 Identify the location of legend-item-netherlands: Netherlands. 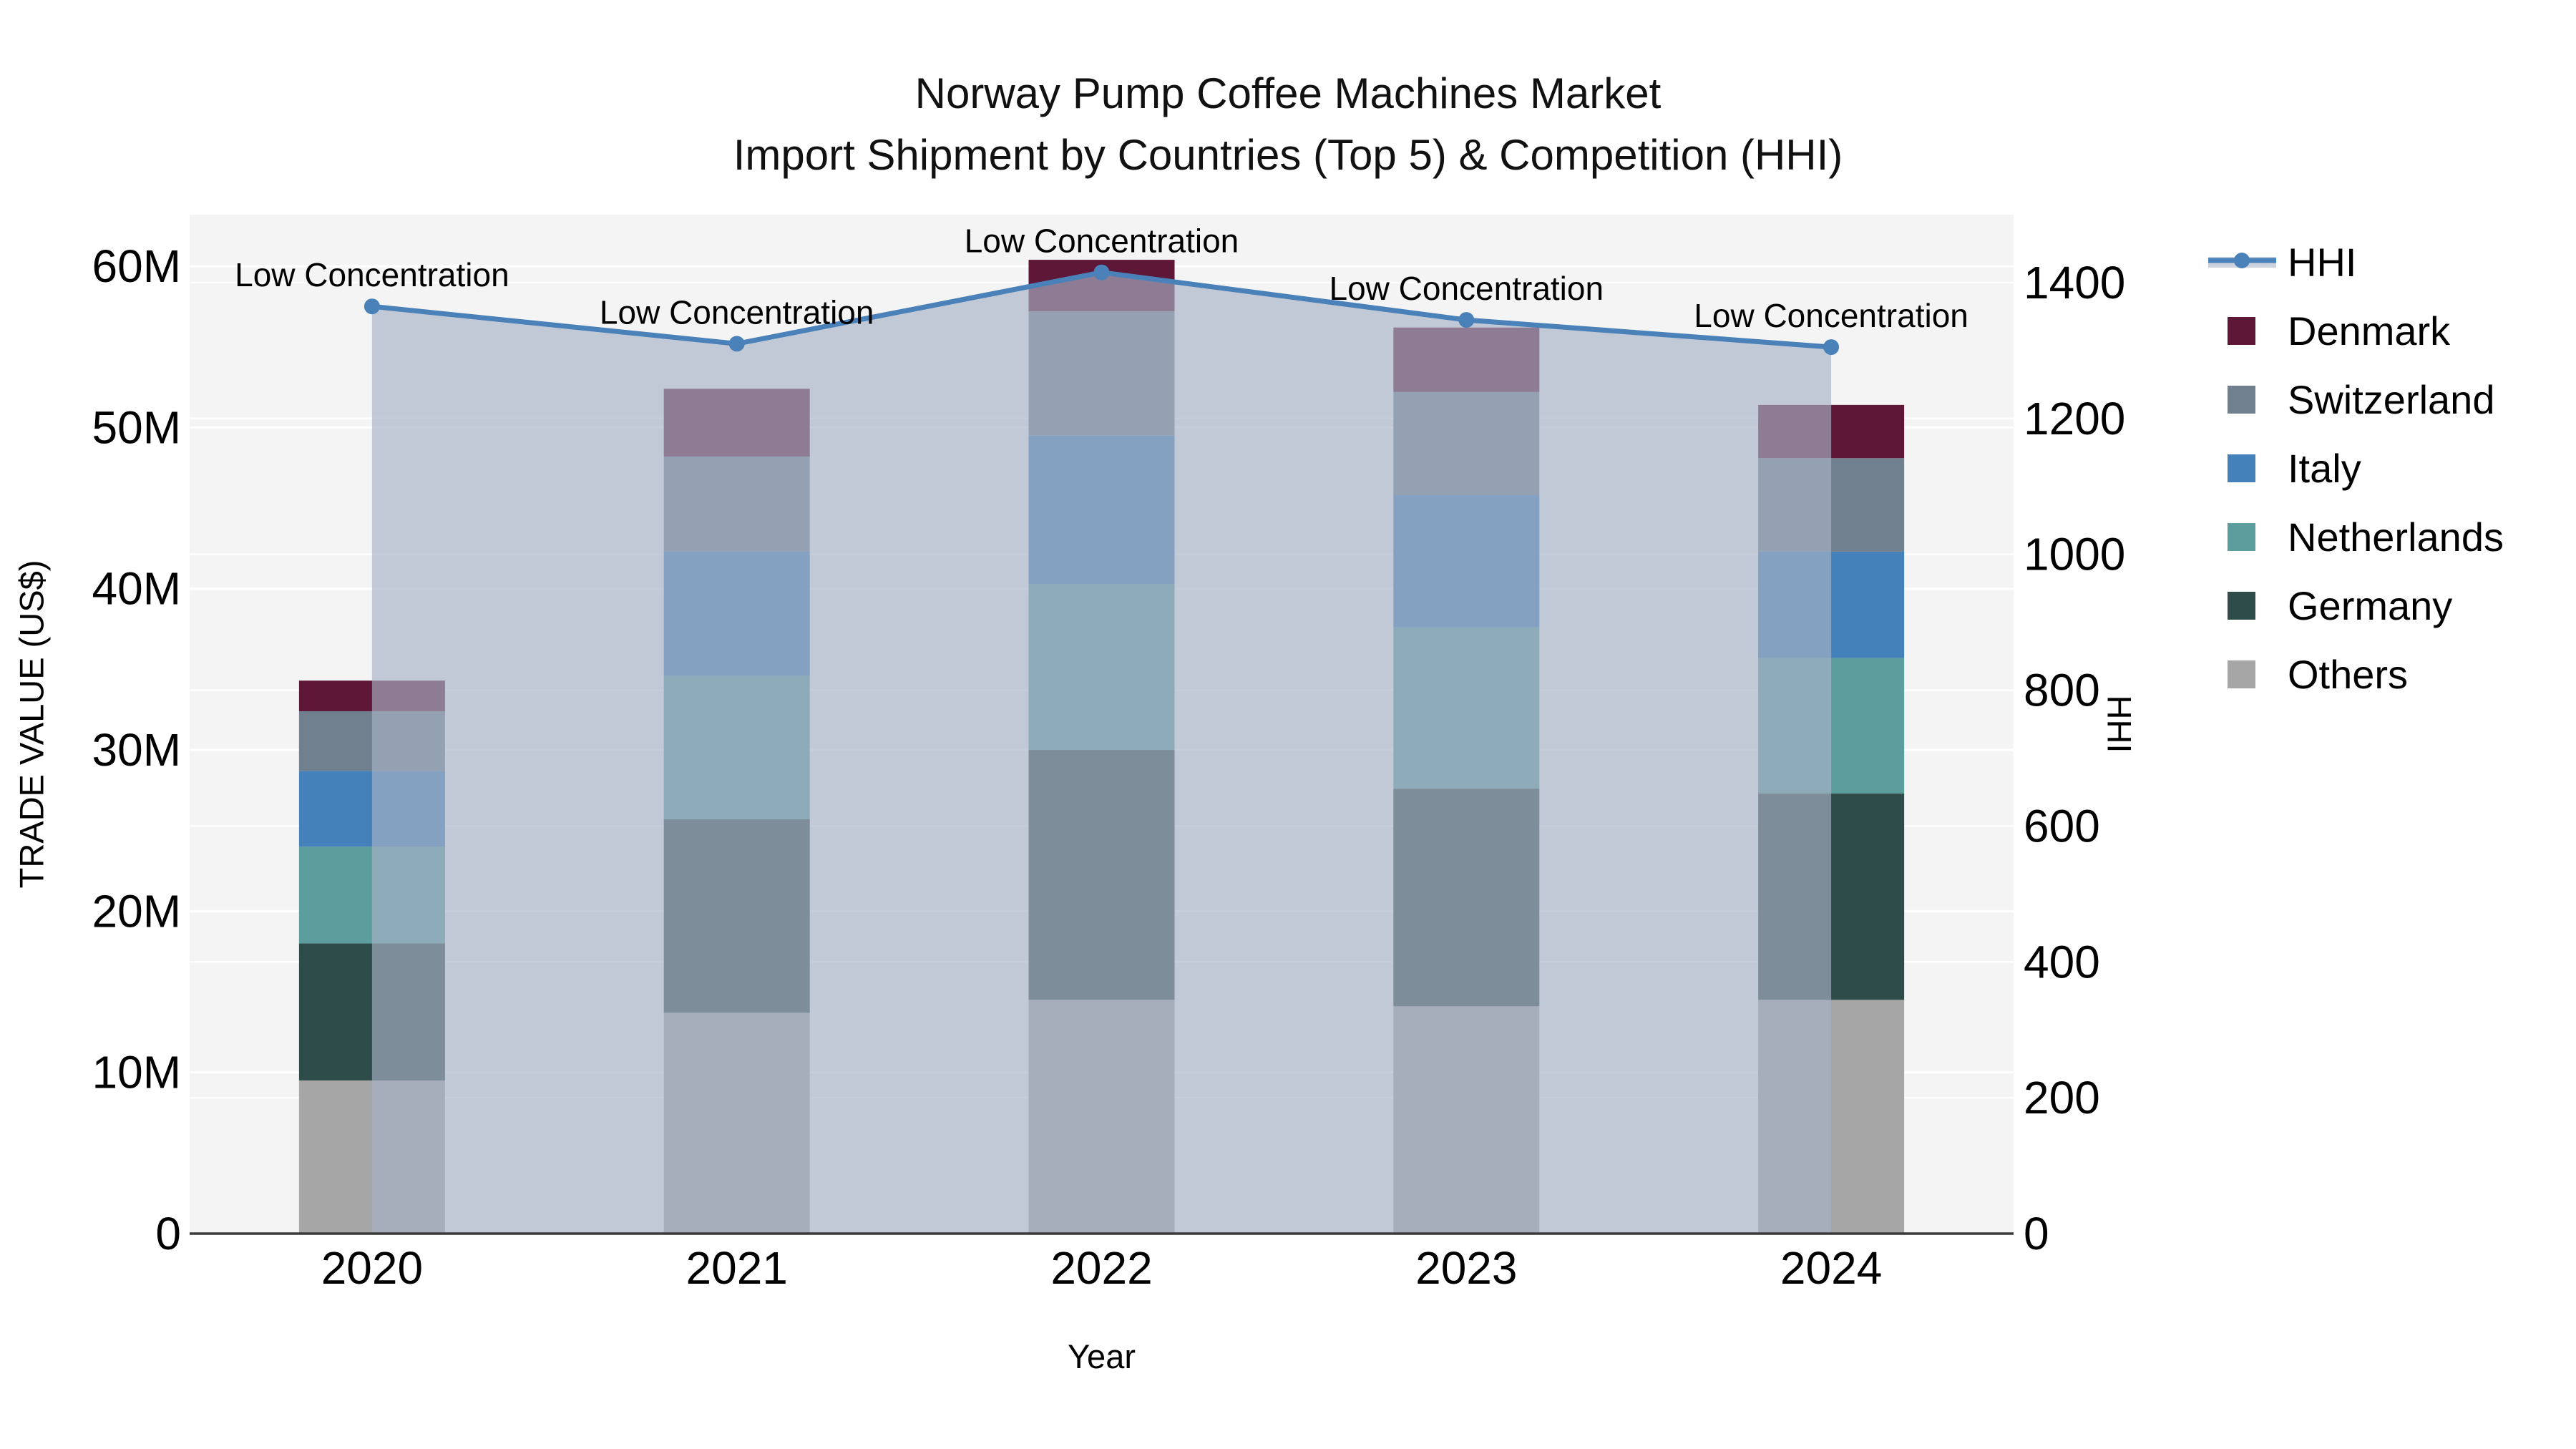
(2356, 536).